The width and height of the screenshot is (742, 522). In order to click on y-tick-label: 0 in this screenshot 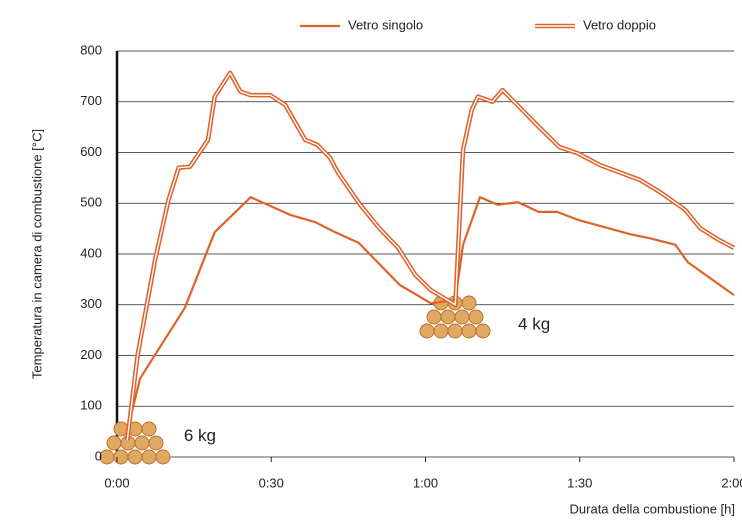, I will do `click(98, 455)`.